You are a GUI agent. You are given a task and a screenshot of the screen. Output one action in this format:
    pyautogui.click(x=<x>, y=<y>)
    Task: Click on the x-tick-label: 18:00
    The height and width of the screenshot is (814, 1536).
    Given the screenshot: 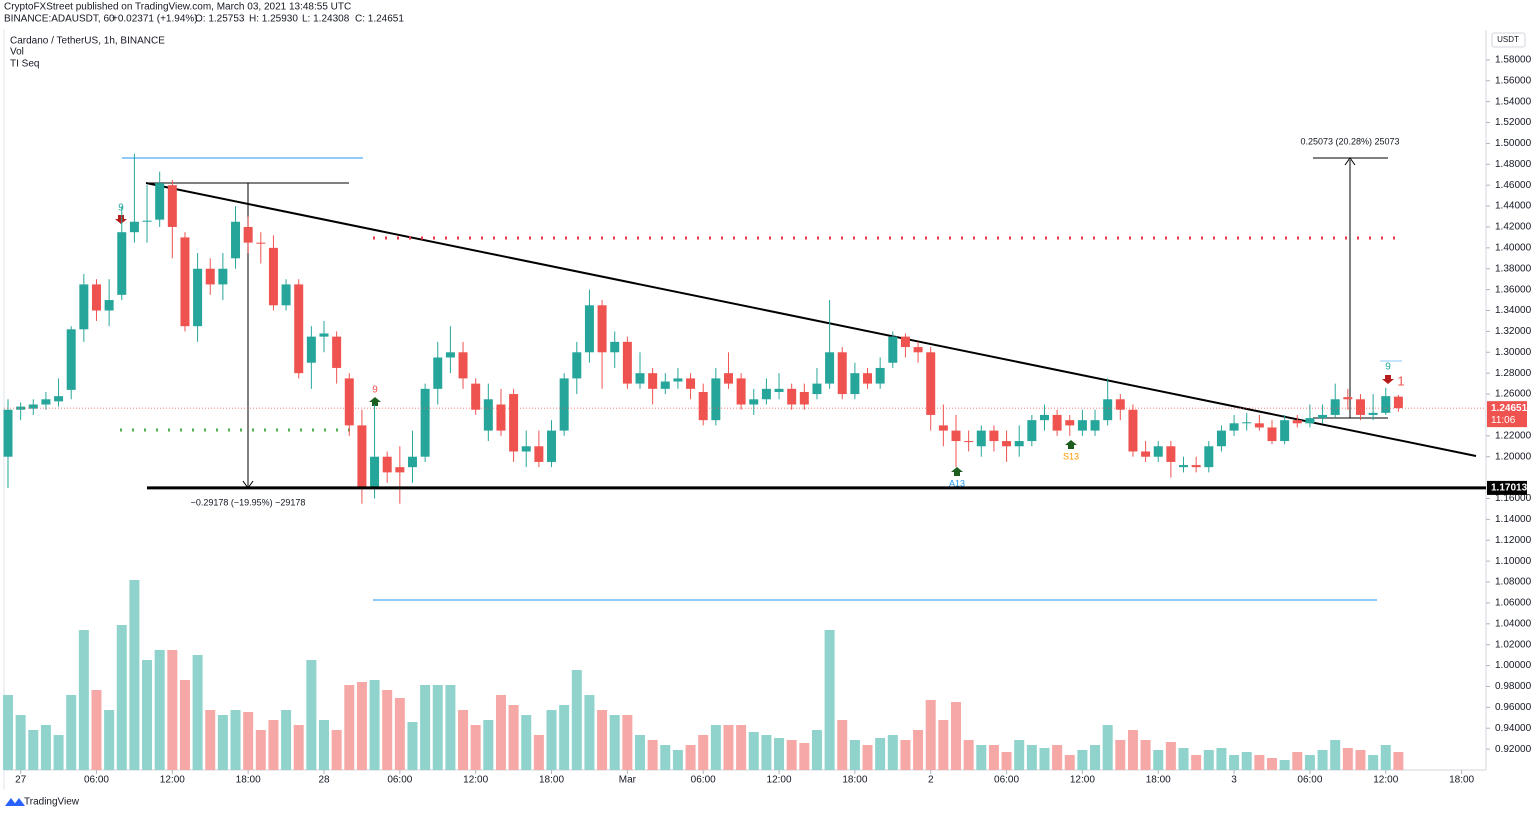 What is the action you would take?
    pyautogui.click(x=248, y=780)
    